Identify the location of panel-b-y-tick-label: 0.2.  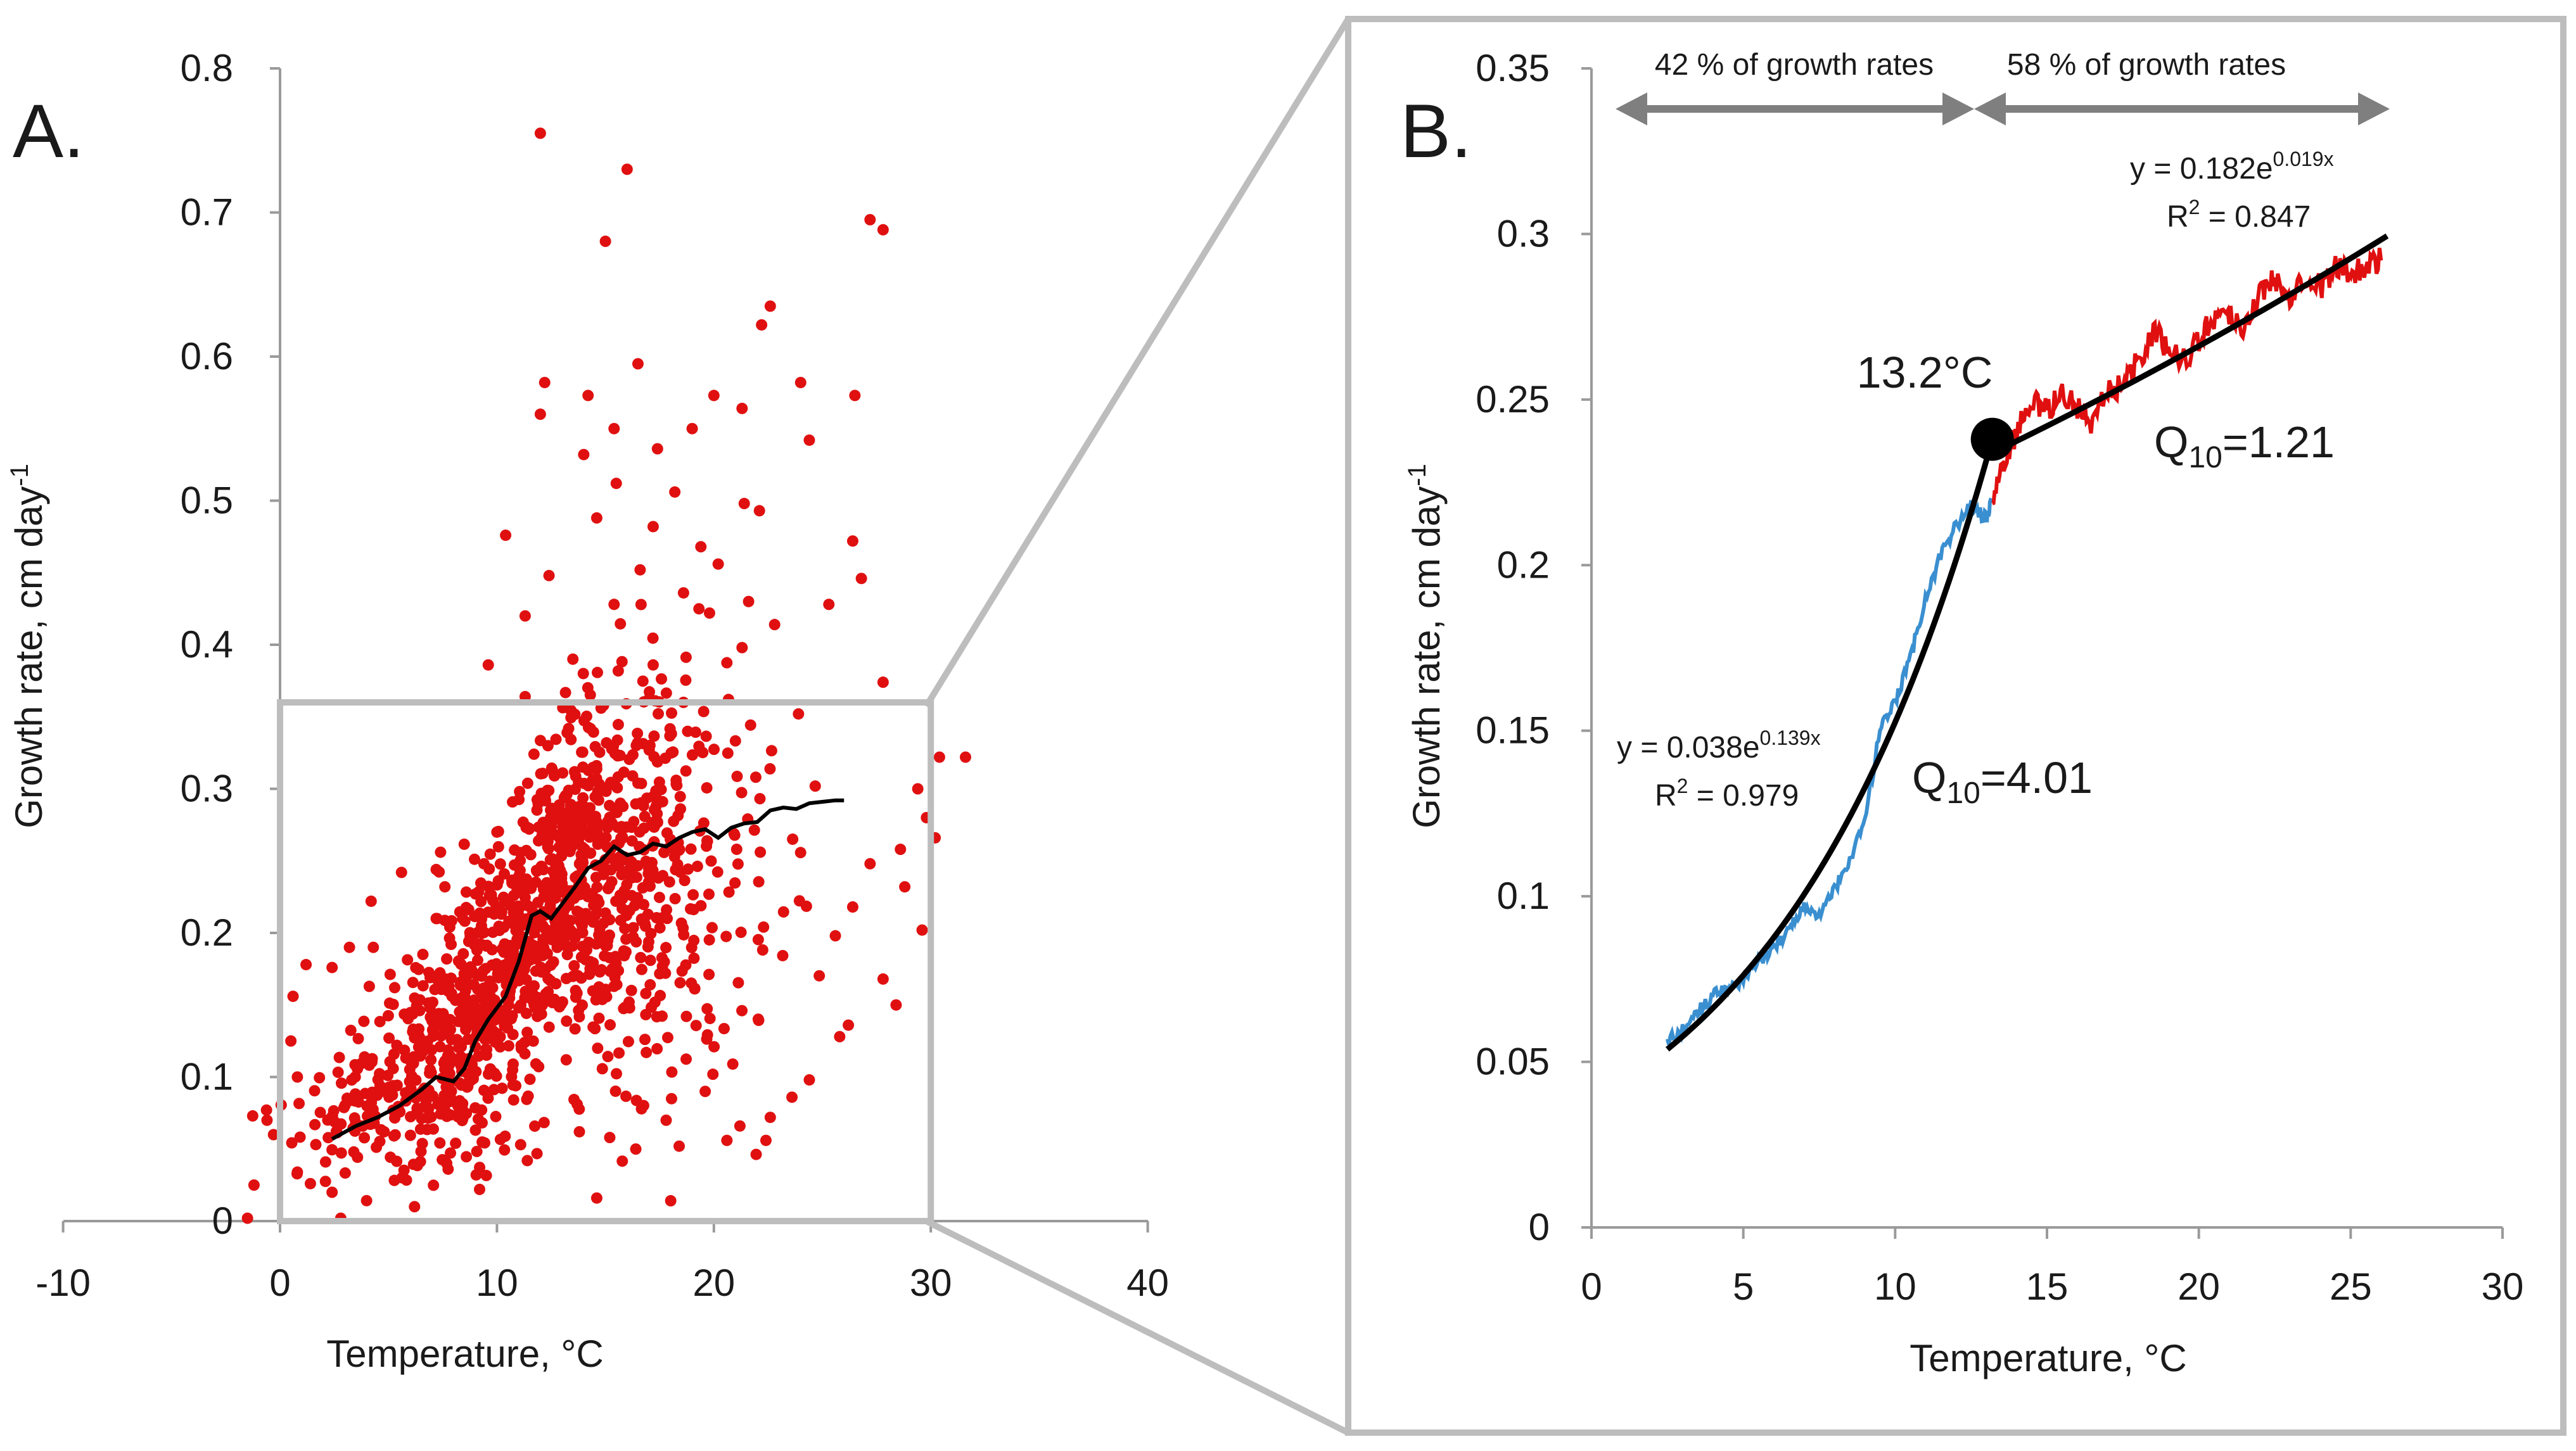
(1524, 564).